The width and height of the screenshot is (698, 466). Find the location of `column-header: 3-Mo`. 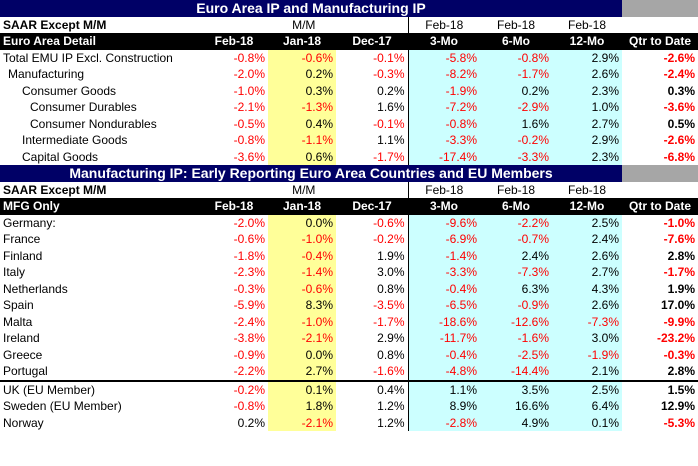

column-header: 3-Mo is located at coordinates (444, 206).